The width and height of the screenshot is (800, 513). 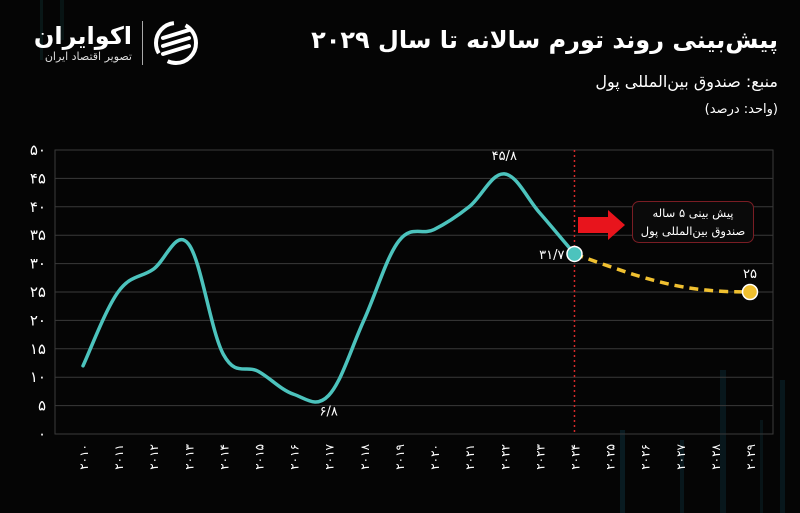 What do you see at coordinates (693, 231) in the screenshot?
I see `callout-line-2: صندوق بین‌المللی پول` at bounding box center [693, 231].